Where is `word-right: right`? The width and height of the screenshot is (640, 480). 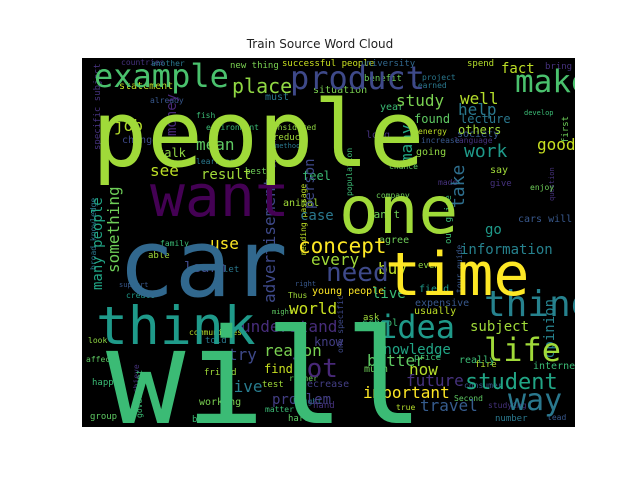
word-right: right is located at coordinates (305, 284).